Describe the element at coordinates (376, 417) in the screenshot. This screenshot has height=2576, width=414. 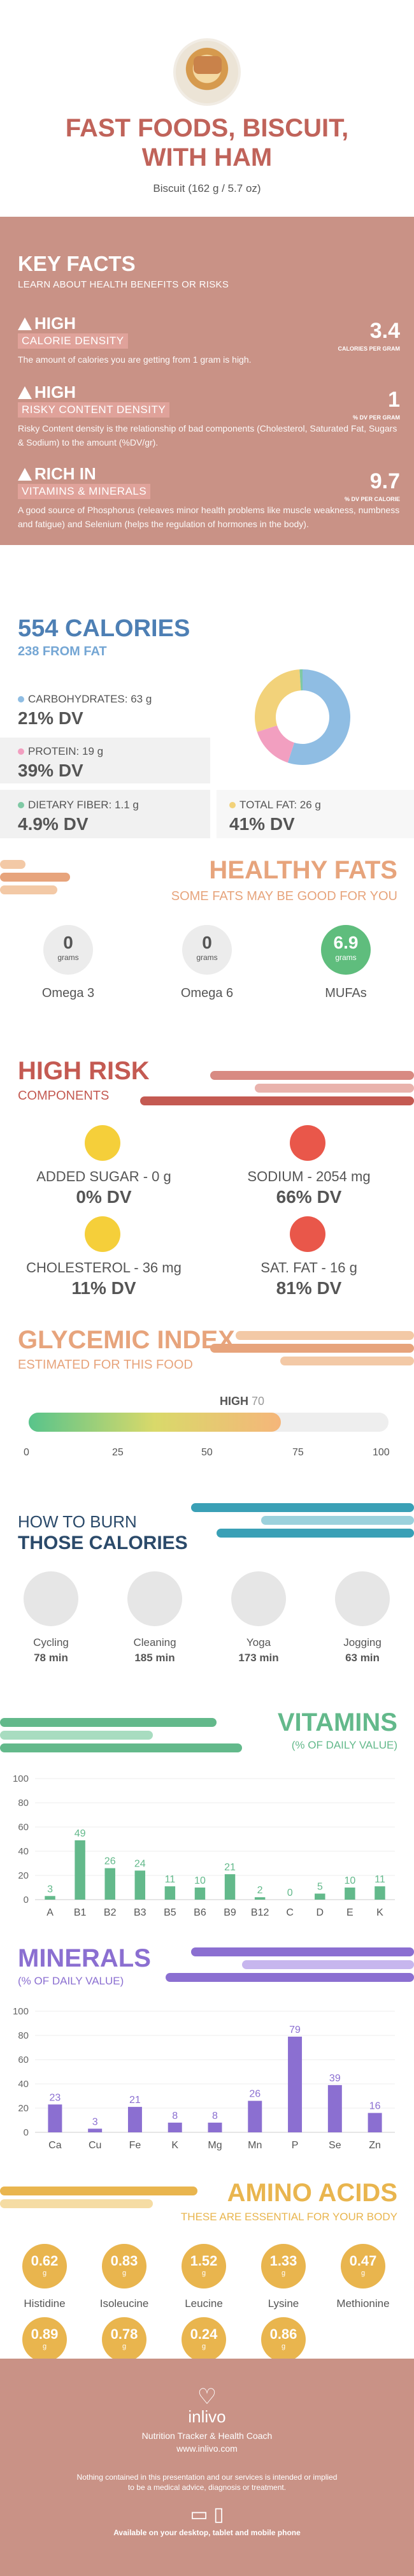
I see `fact-unit: % DV PER GRAM` at that location.